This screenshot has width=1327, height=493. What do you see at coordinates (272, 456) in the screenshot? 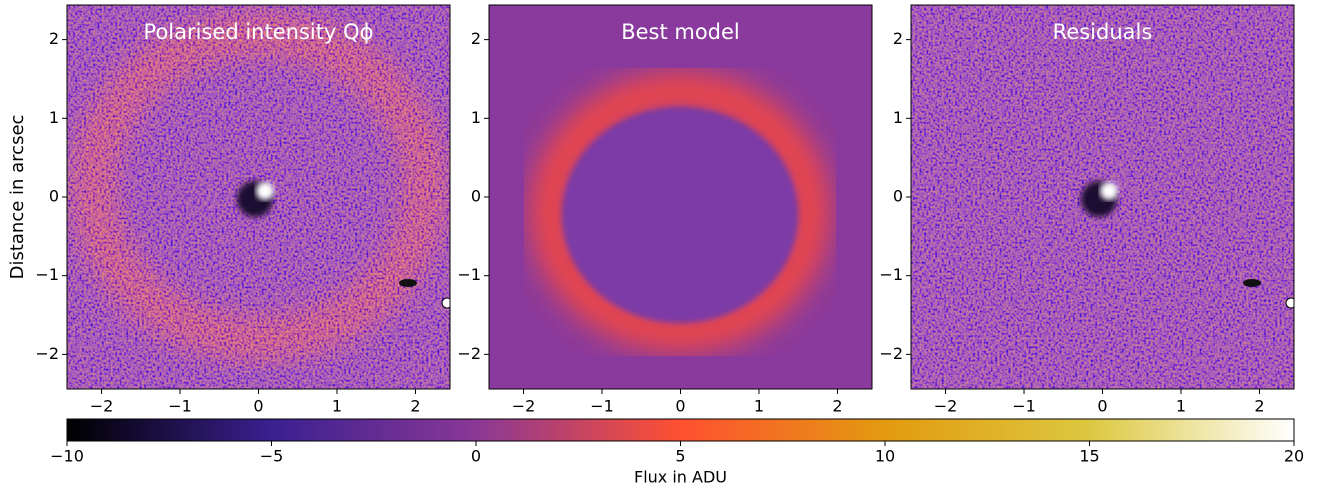
I see `colorbar-tick-label: −5` at bounding box center [272, 456].